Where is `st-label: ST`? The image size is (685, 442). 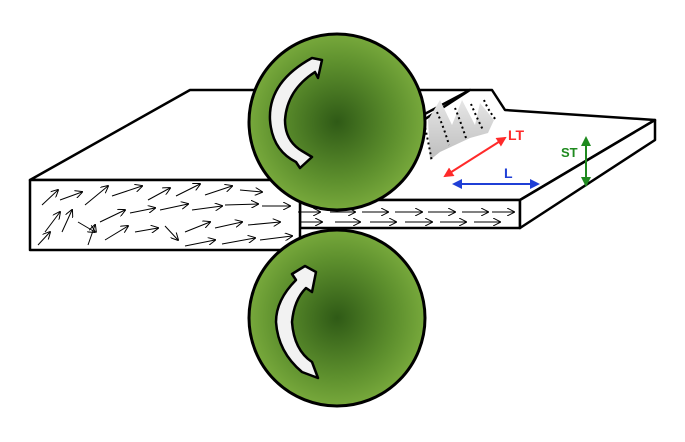
st-label: ST is located at coordinates (569, 152).